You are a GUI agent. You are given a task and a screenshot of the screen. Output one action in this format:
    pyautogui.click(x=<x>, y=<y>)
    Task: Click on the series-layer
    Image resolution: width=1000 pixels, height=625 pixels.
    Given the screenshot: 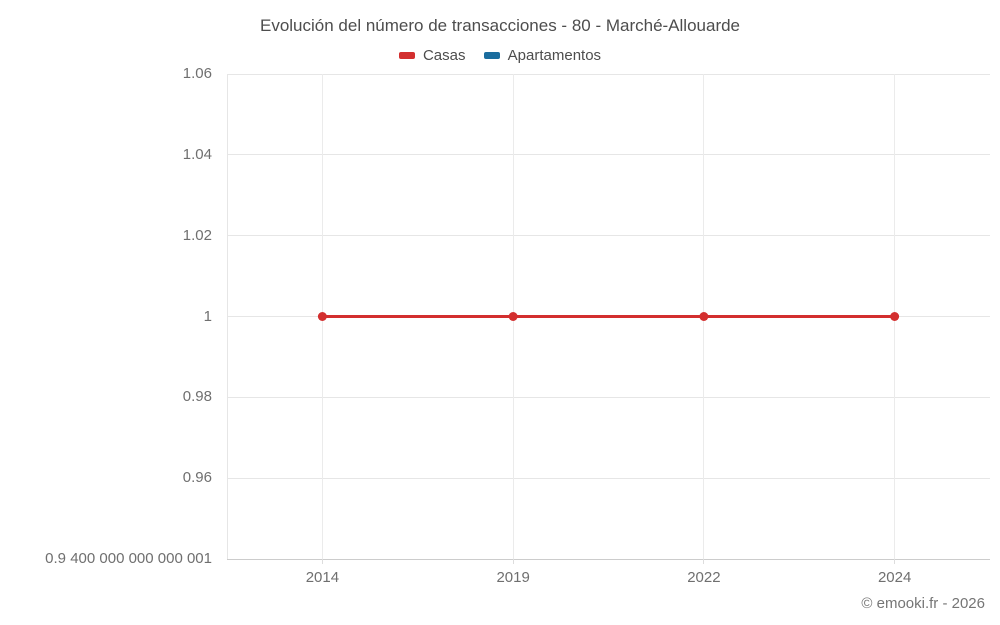 What is the action you would take?
    pyautogui.click(x=608, y=316)
    